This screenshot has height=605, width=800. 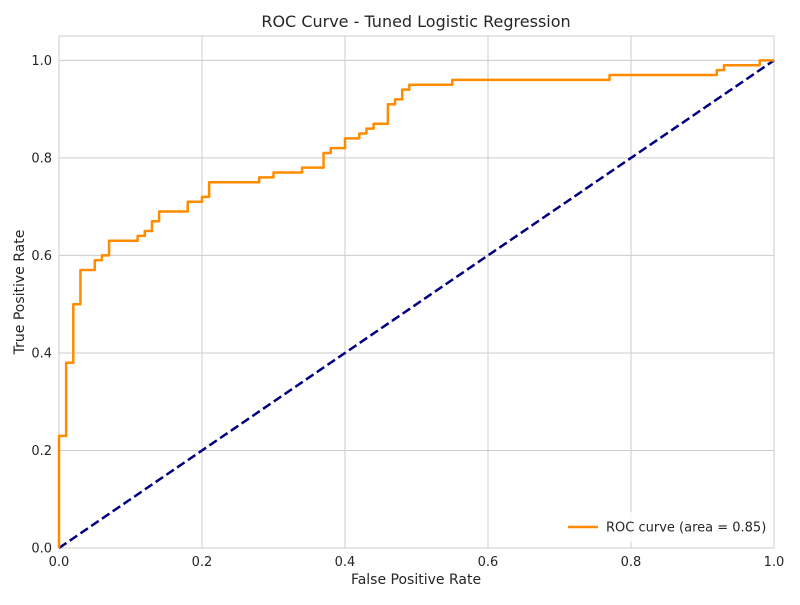 What do you see at coordinates (488, 562) in the screenshot?
I see `x-tick-label: 0.6` at bounding box center [488, 562].